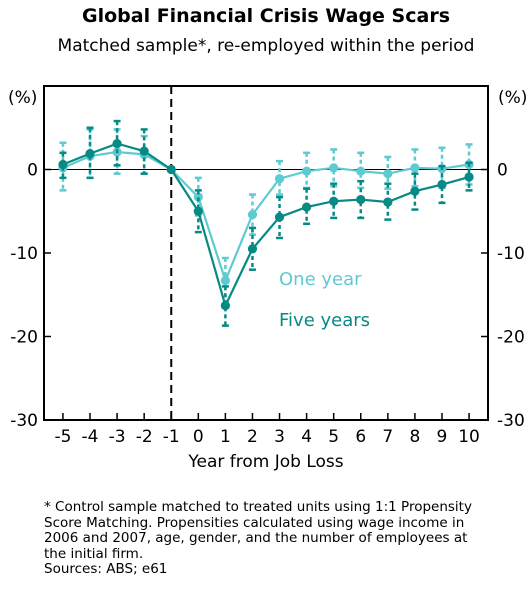  I want to click on series-label-five-years: Five years, so click(324, 320).